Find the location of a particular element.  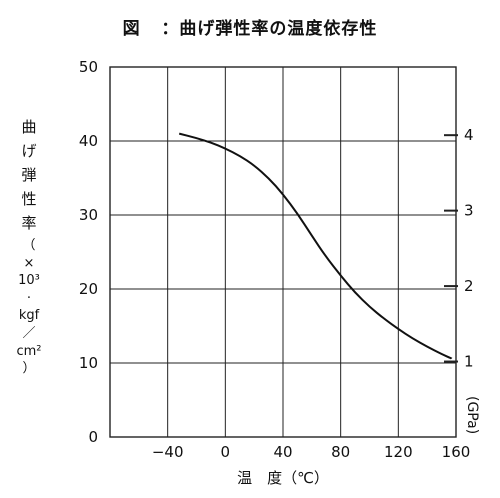

y-label-unit-part: · is located at coordinates (29, 298).